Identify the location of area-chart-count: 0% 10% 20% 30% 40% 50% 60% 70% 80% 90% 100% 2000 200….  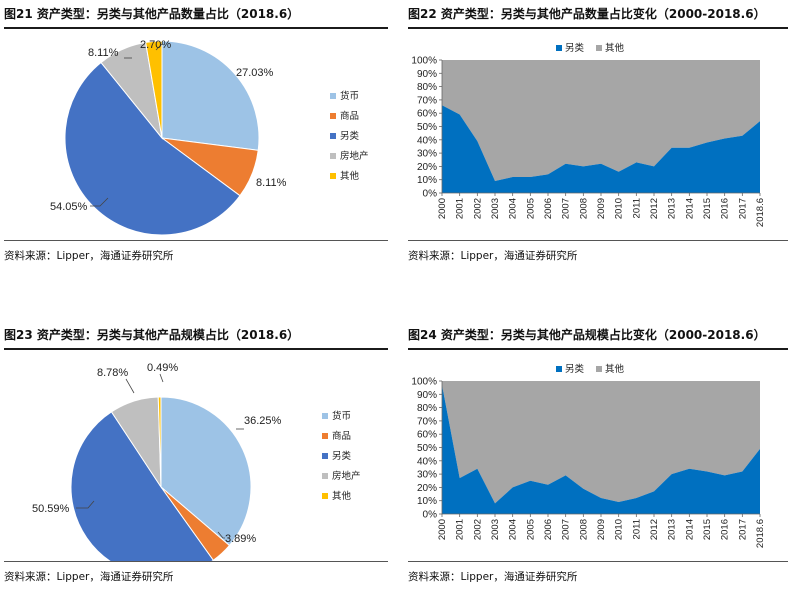
(588, 134).